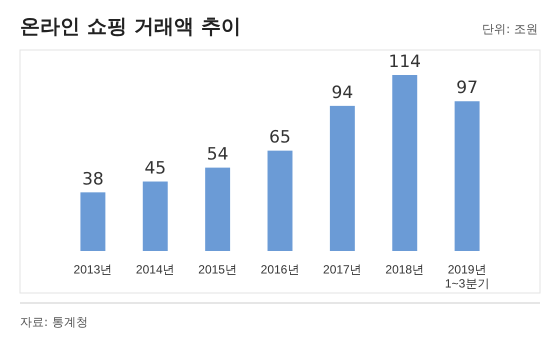 The image size is (560, 346). Describe the element at coordinates (342, 269) in the screenshot. I see `x-tick-label: 2017년` at that location.